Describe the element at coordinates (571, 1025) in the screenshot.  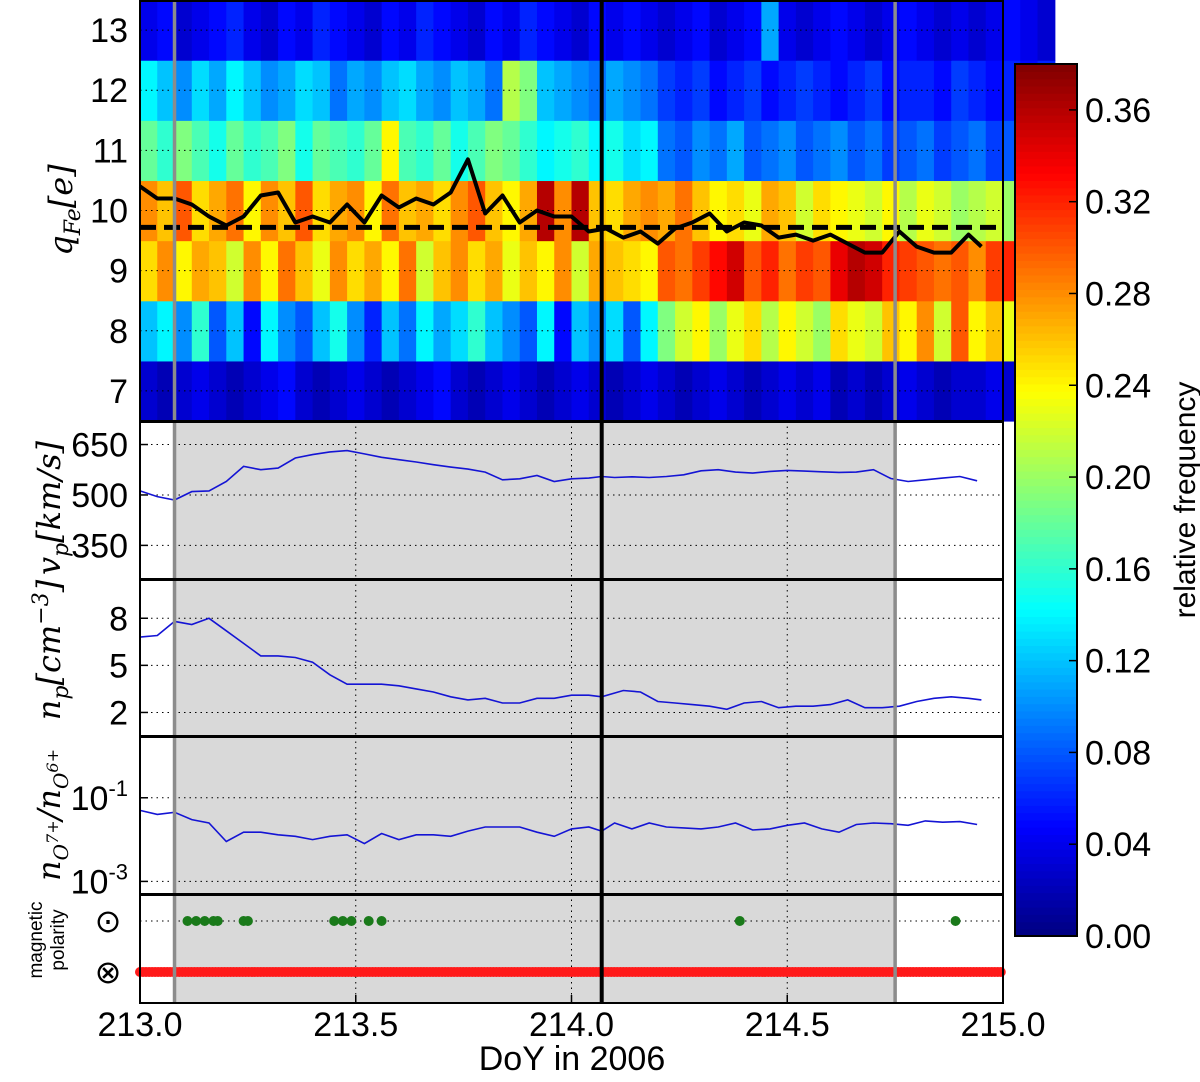
I see `x-tick-label: 214.0` at that location.